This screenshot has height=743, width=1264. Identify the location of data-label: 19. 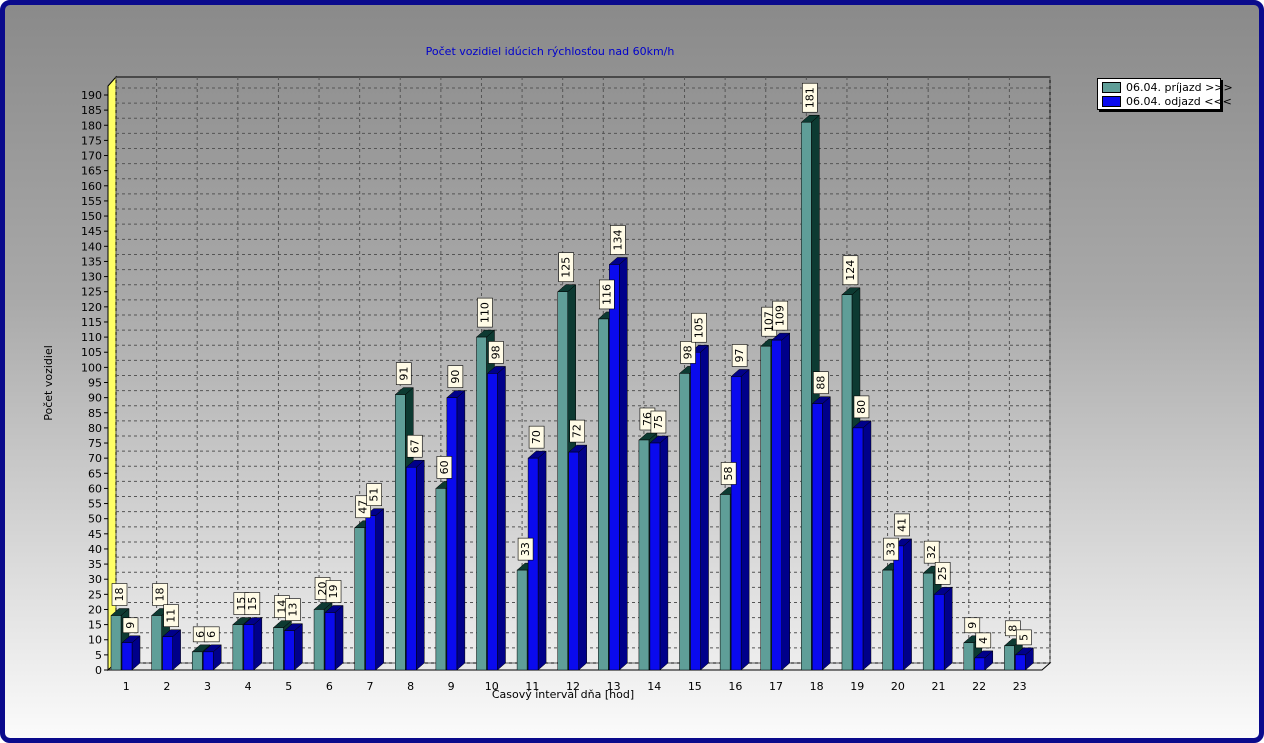
(333, 591).